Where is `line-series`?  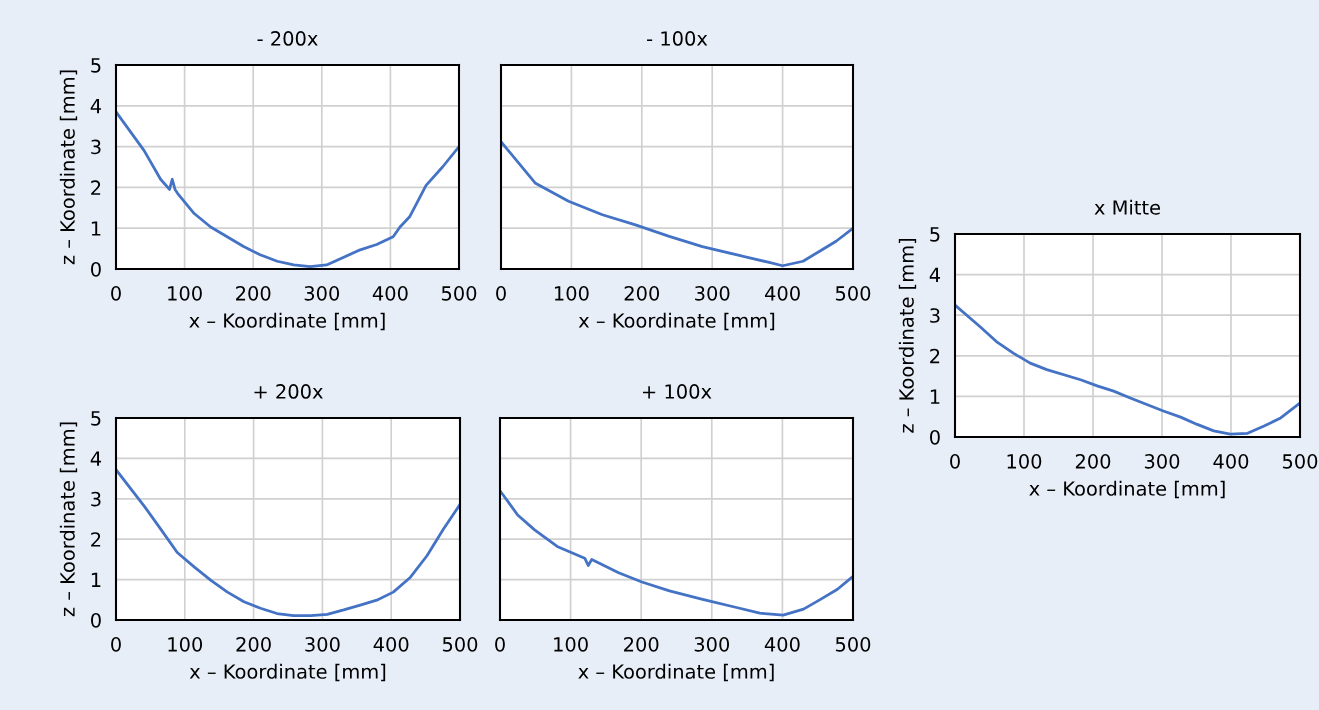
line-series is located at coordinates (288, 542).